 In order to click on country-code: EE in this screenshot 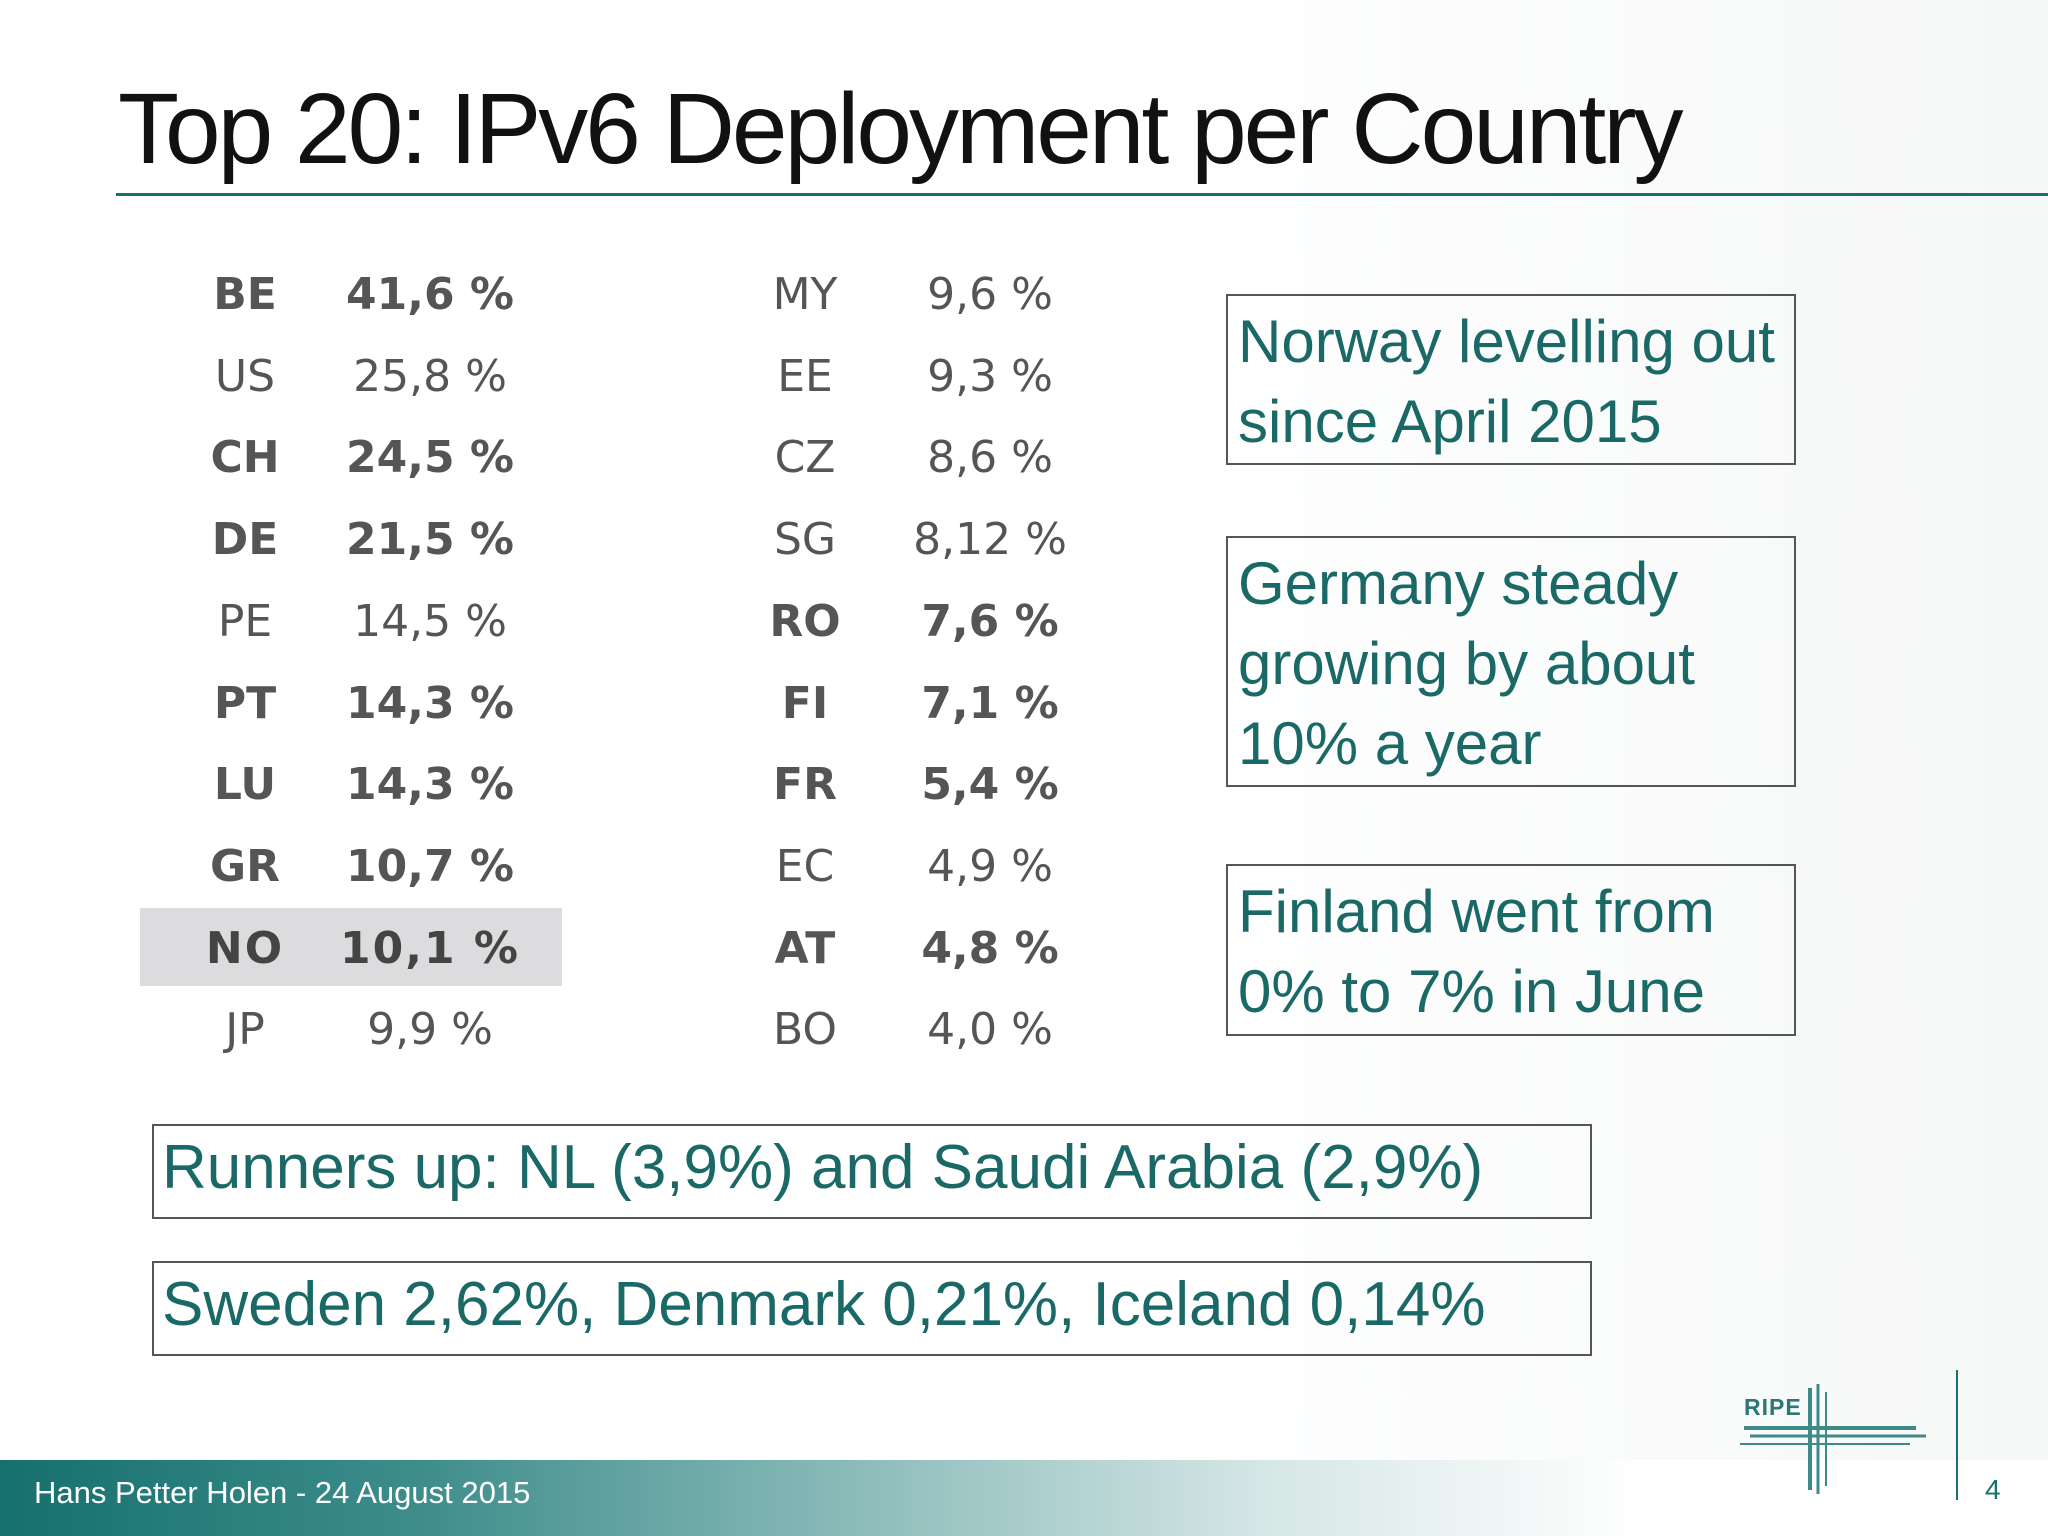, I will do `click(805, 376)`.